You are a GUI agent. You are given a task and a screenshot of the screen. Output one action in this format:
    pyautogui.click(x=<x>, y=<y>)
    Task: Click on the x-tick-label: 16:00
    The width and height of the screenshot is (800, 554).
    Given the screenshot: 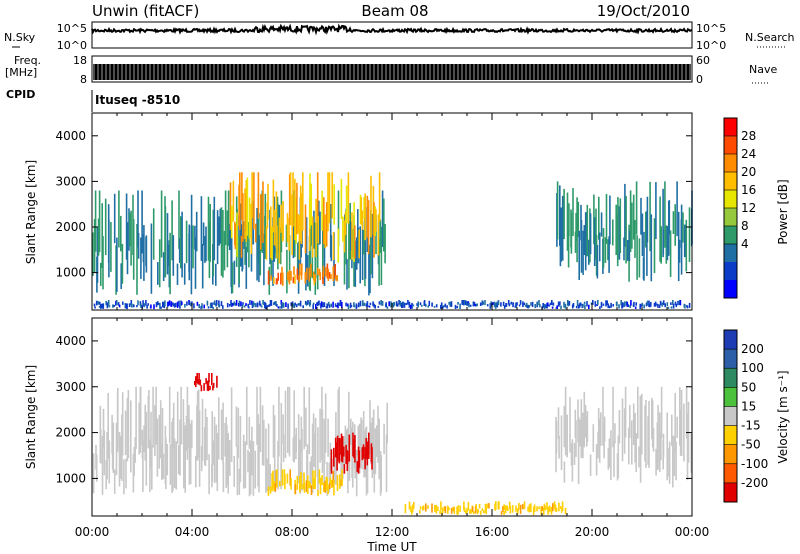 What is the action you would take?
    pyautogui.click(x=492, y=532)
    